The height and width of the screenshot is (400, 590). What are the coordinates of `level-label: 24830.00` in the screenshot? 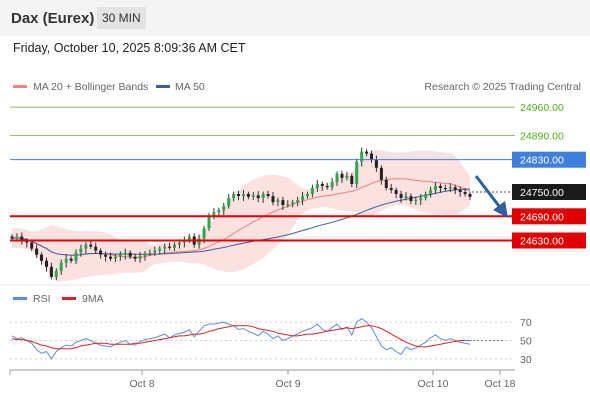 It's located at (542, 161).